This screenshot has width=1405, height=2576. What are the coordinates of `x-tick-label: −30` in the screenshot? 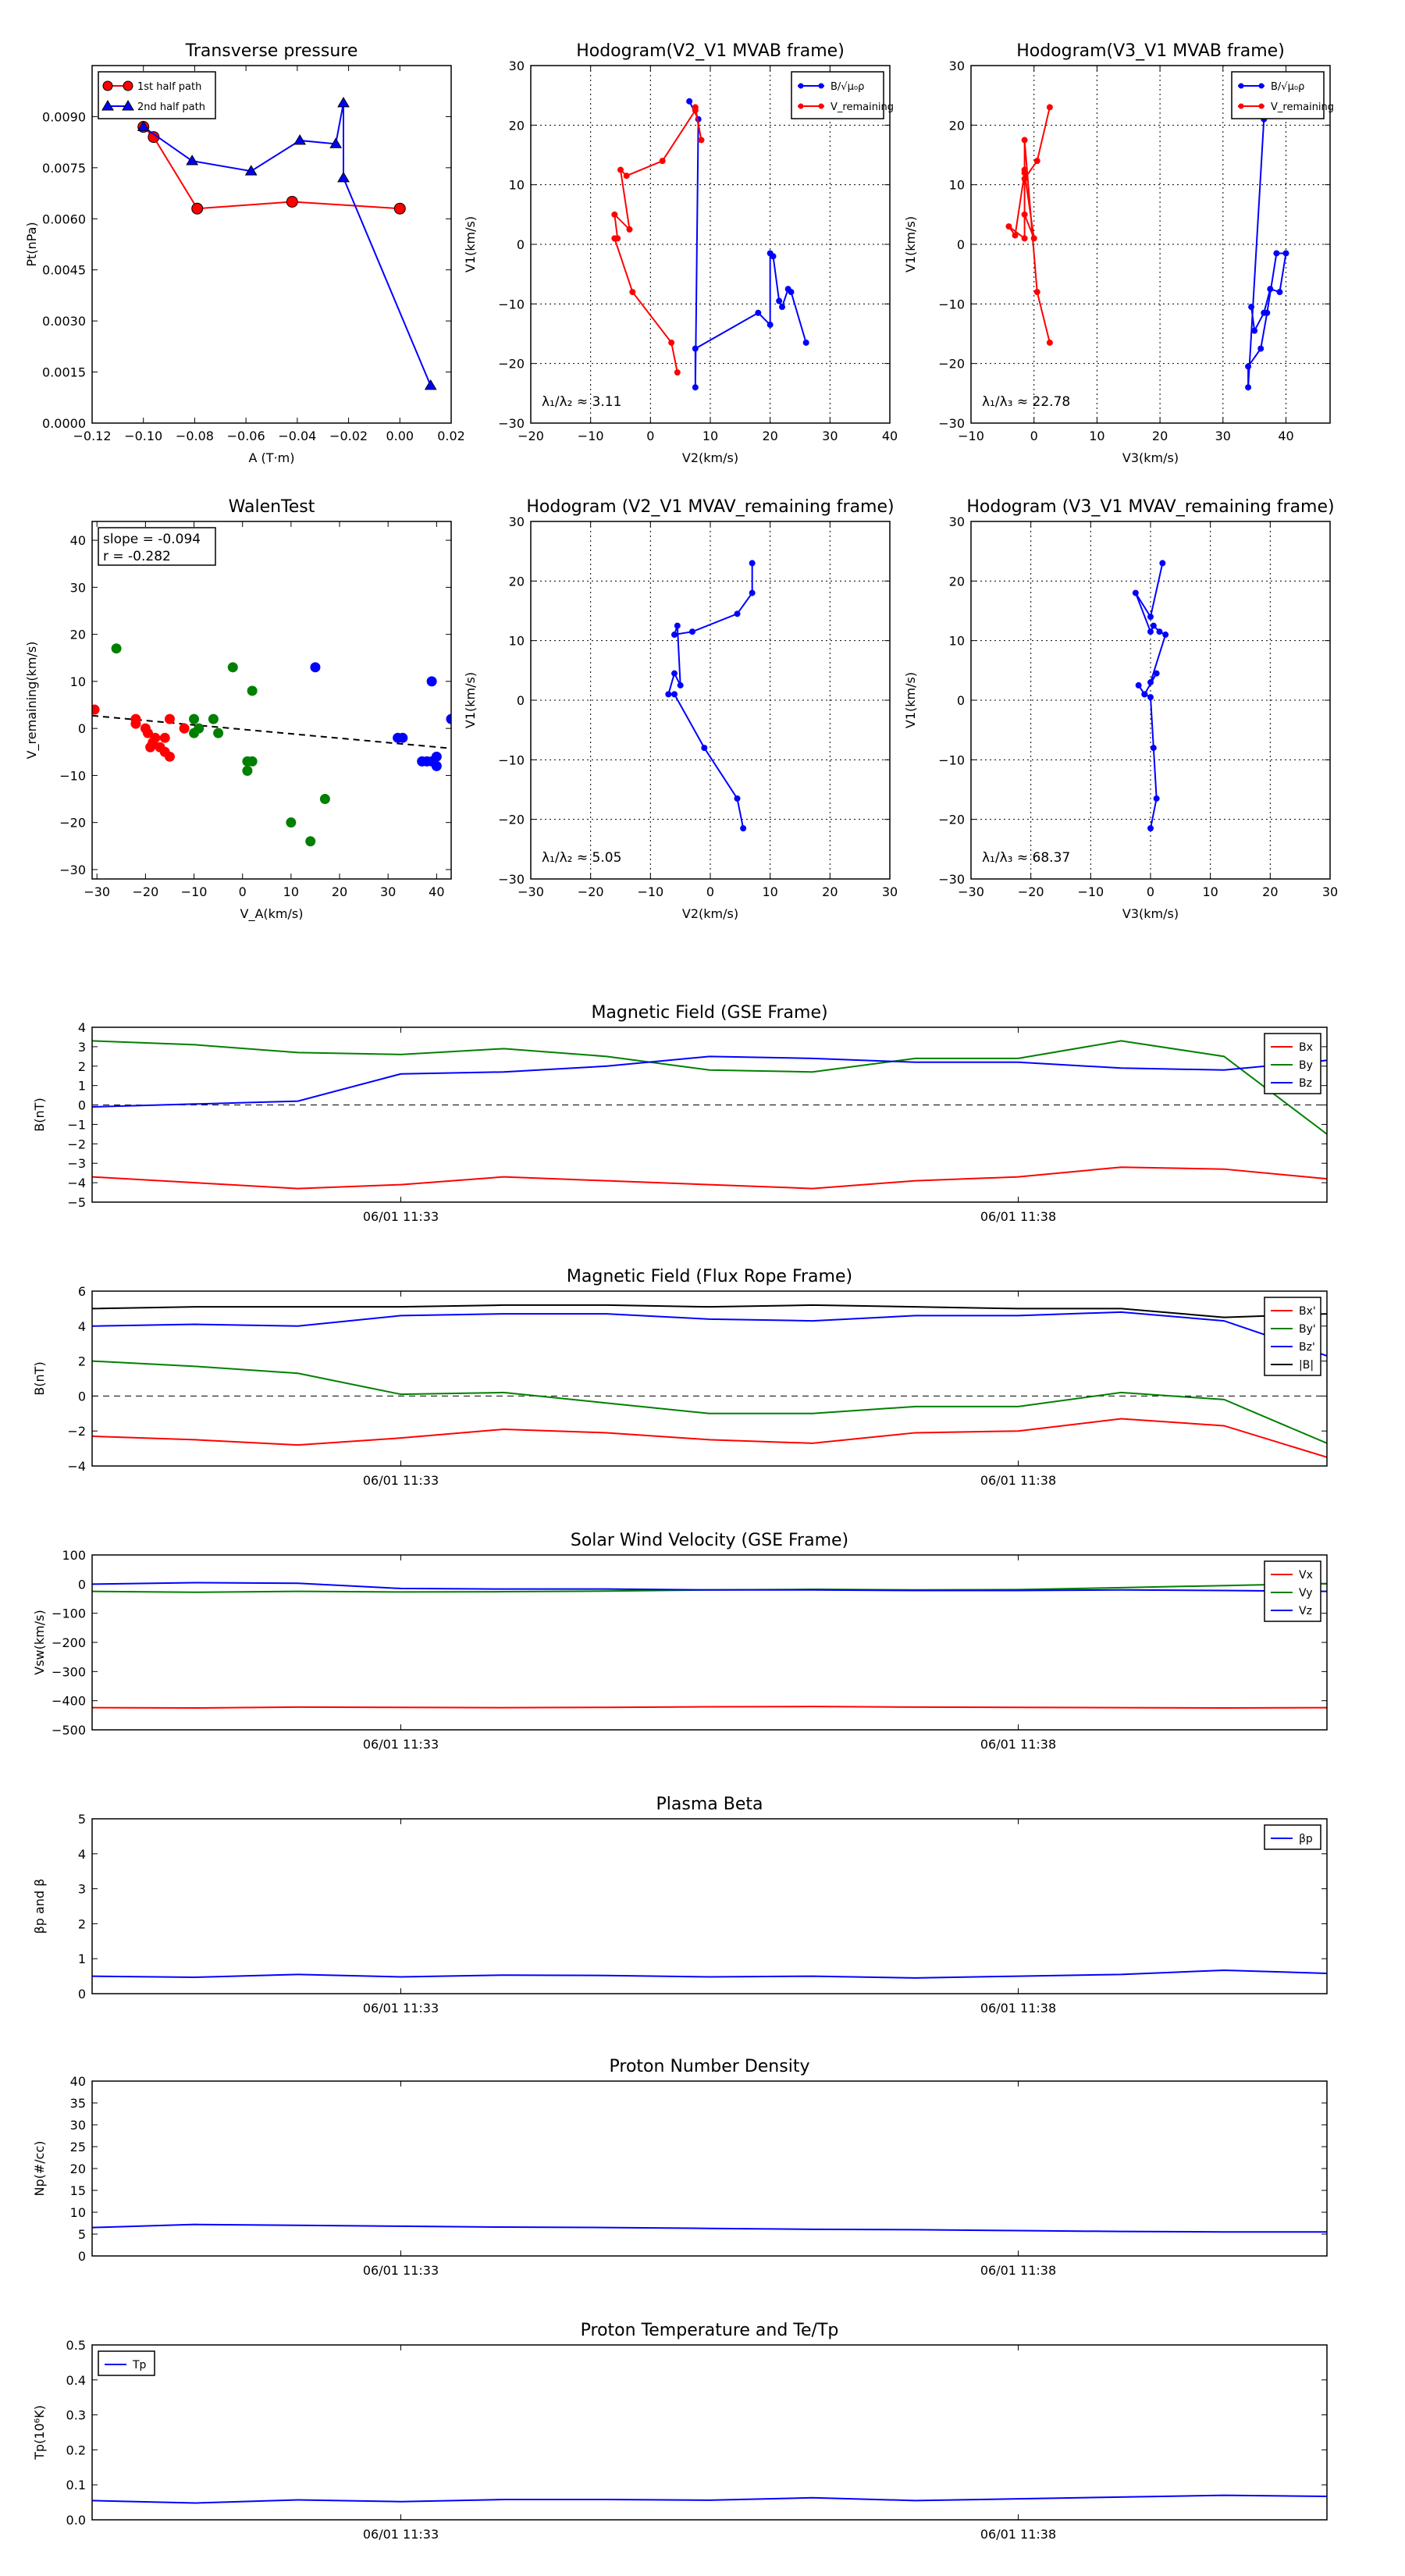 It's located at (531, 891).